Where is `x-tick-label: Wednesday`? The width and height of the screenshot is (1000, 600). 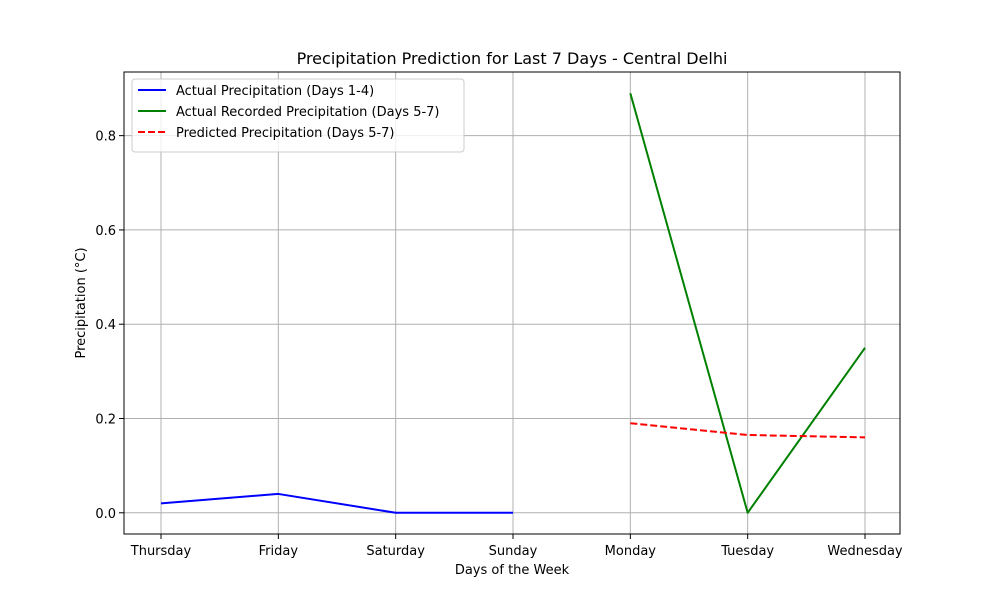 x-tick-label: Wednesday is located at coordinates (865, 551).